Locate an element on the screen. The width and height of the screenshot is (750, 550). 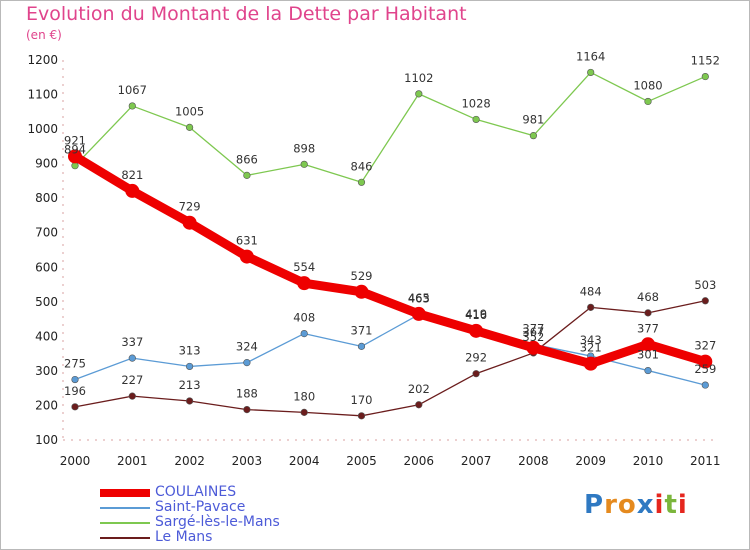
data-label: 321 is located at coordinates (591, 348).